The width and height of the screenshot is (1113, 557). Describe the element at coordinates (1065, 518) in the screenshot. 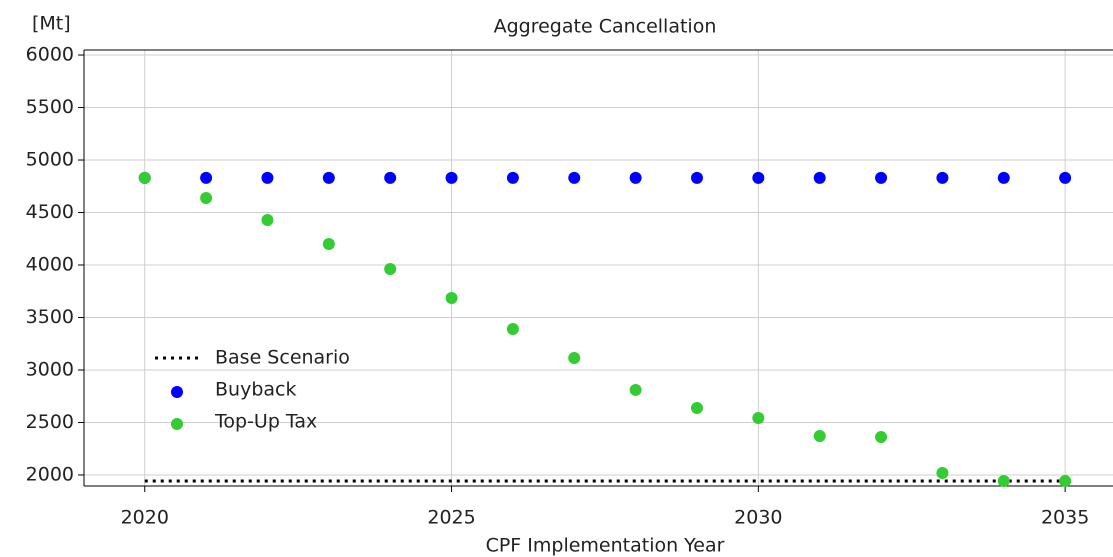

I see `x-tick-label: 2035` at that location.